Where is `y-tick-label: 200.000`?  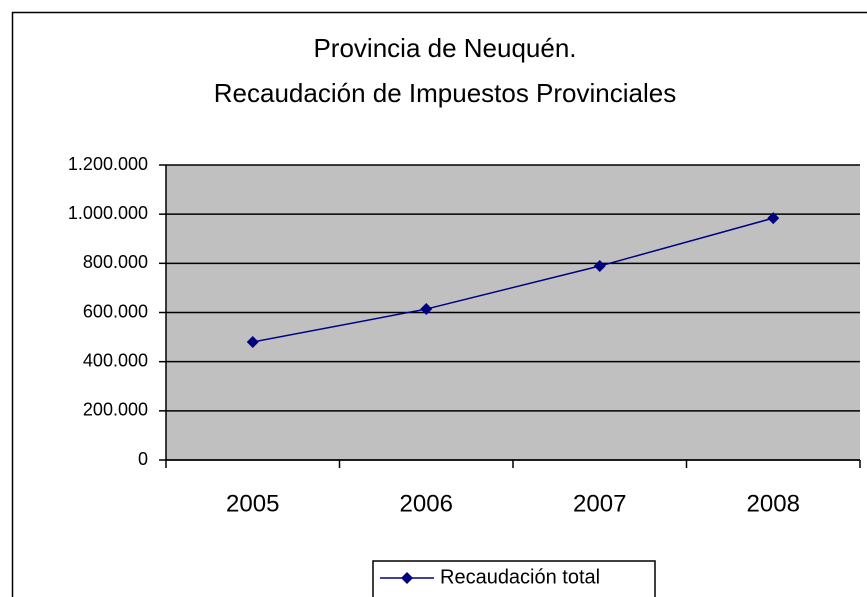 y-tick-label: 200.000 is located at coordinates (115, 410).